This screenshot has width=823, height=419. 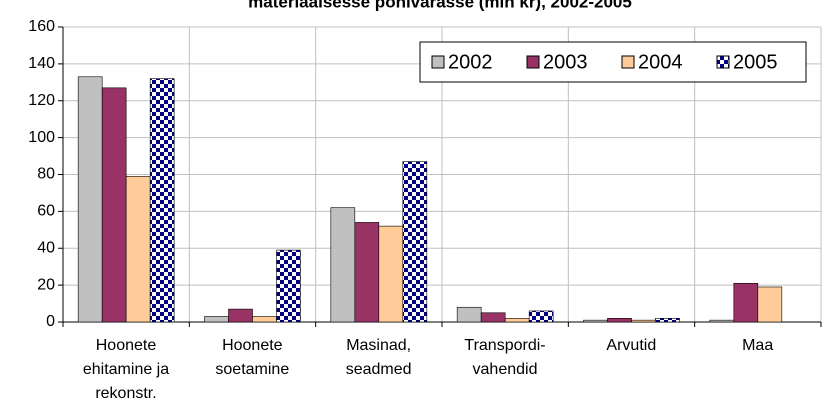 I want to click on y-tick-label: 140, so click(x=41, y=63).